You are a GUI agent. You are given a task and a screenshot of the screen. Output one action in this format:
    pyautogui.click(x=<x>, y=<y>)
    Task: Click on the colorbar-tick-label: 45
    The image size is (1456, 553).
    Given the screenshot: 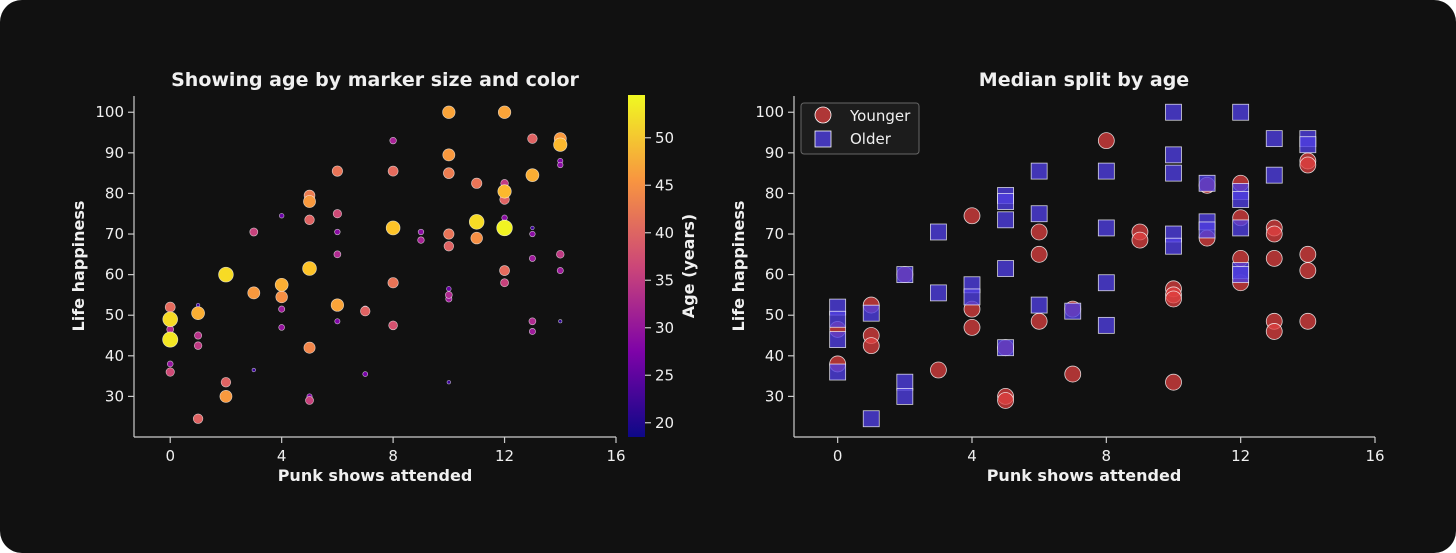 What is the action you would take?
    pyautogui.click(x=664, y=185)
    